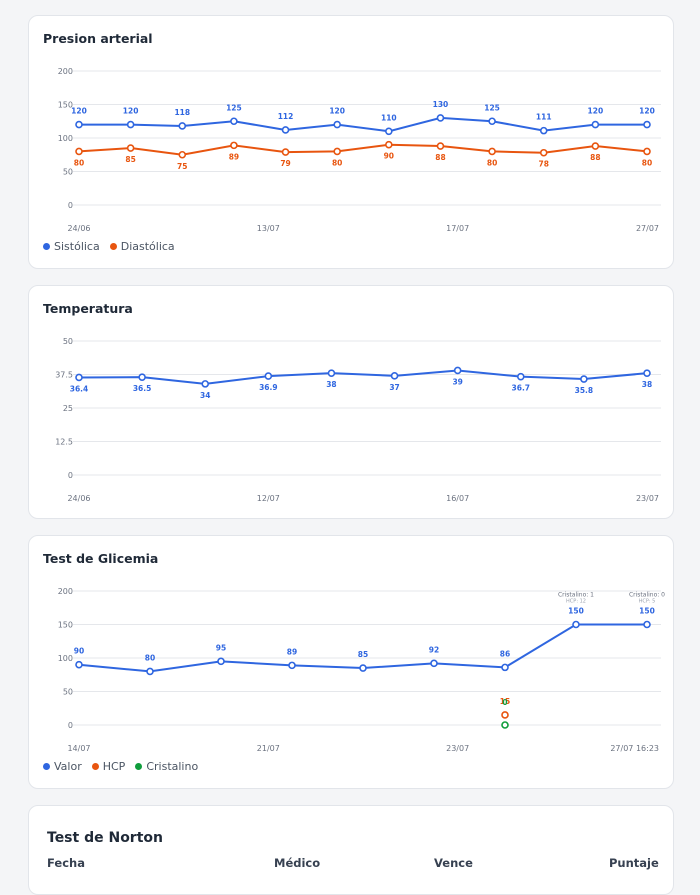 The image size is (700, 895). I want to click on x-tick-label: 16/07, so click(457, 498).